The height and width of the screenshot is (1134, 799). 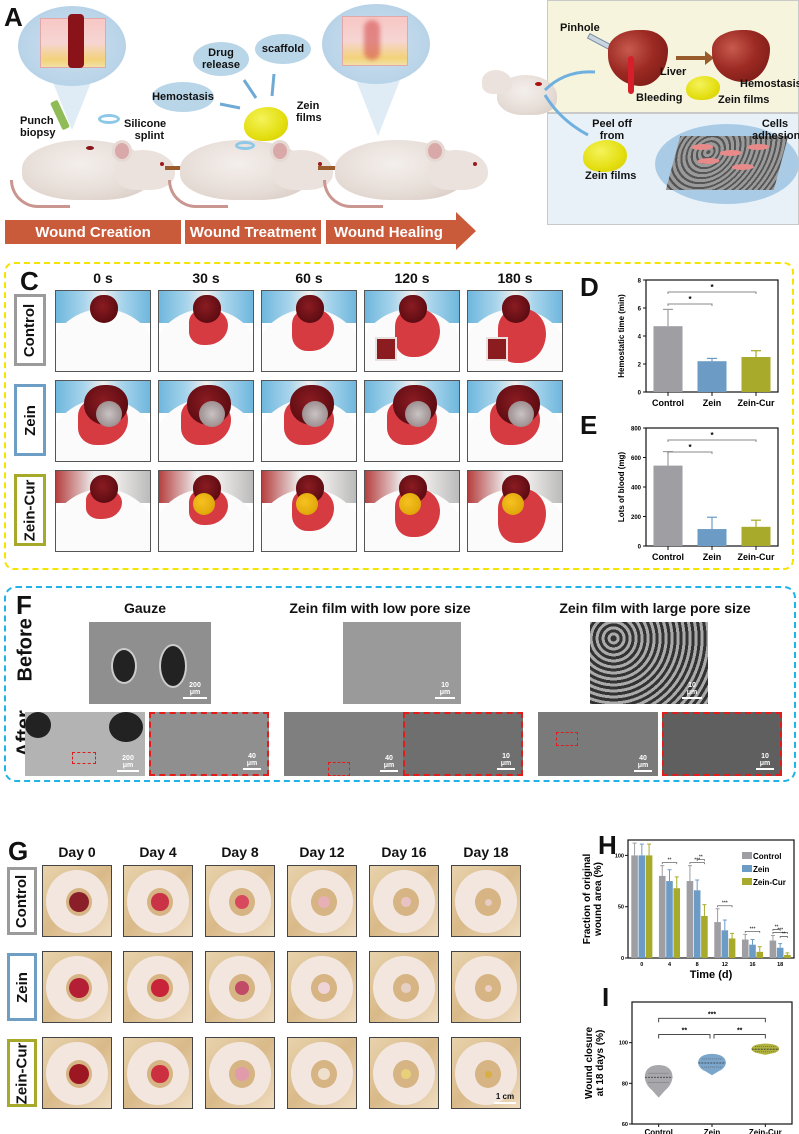 What do you see at coordinates (515, 511) in the screenshot?
I see `hemostasis-photo-zein-cur-180s` at bounding box center [515, 511].